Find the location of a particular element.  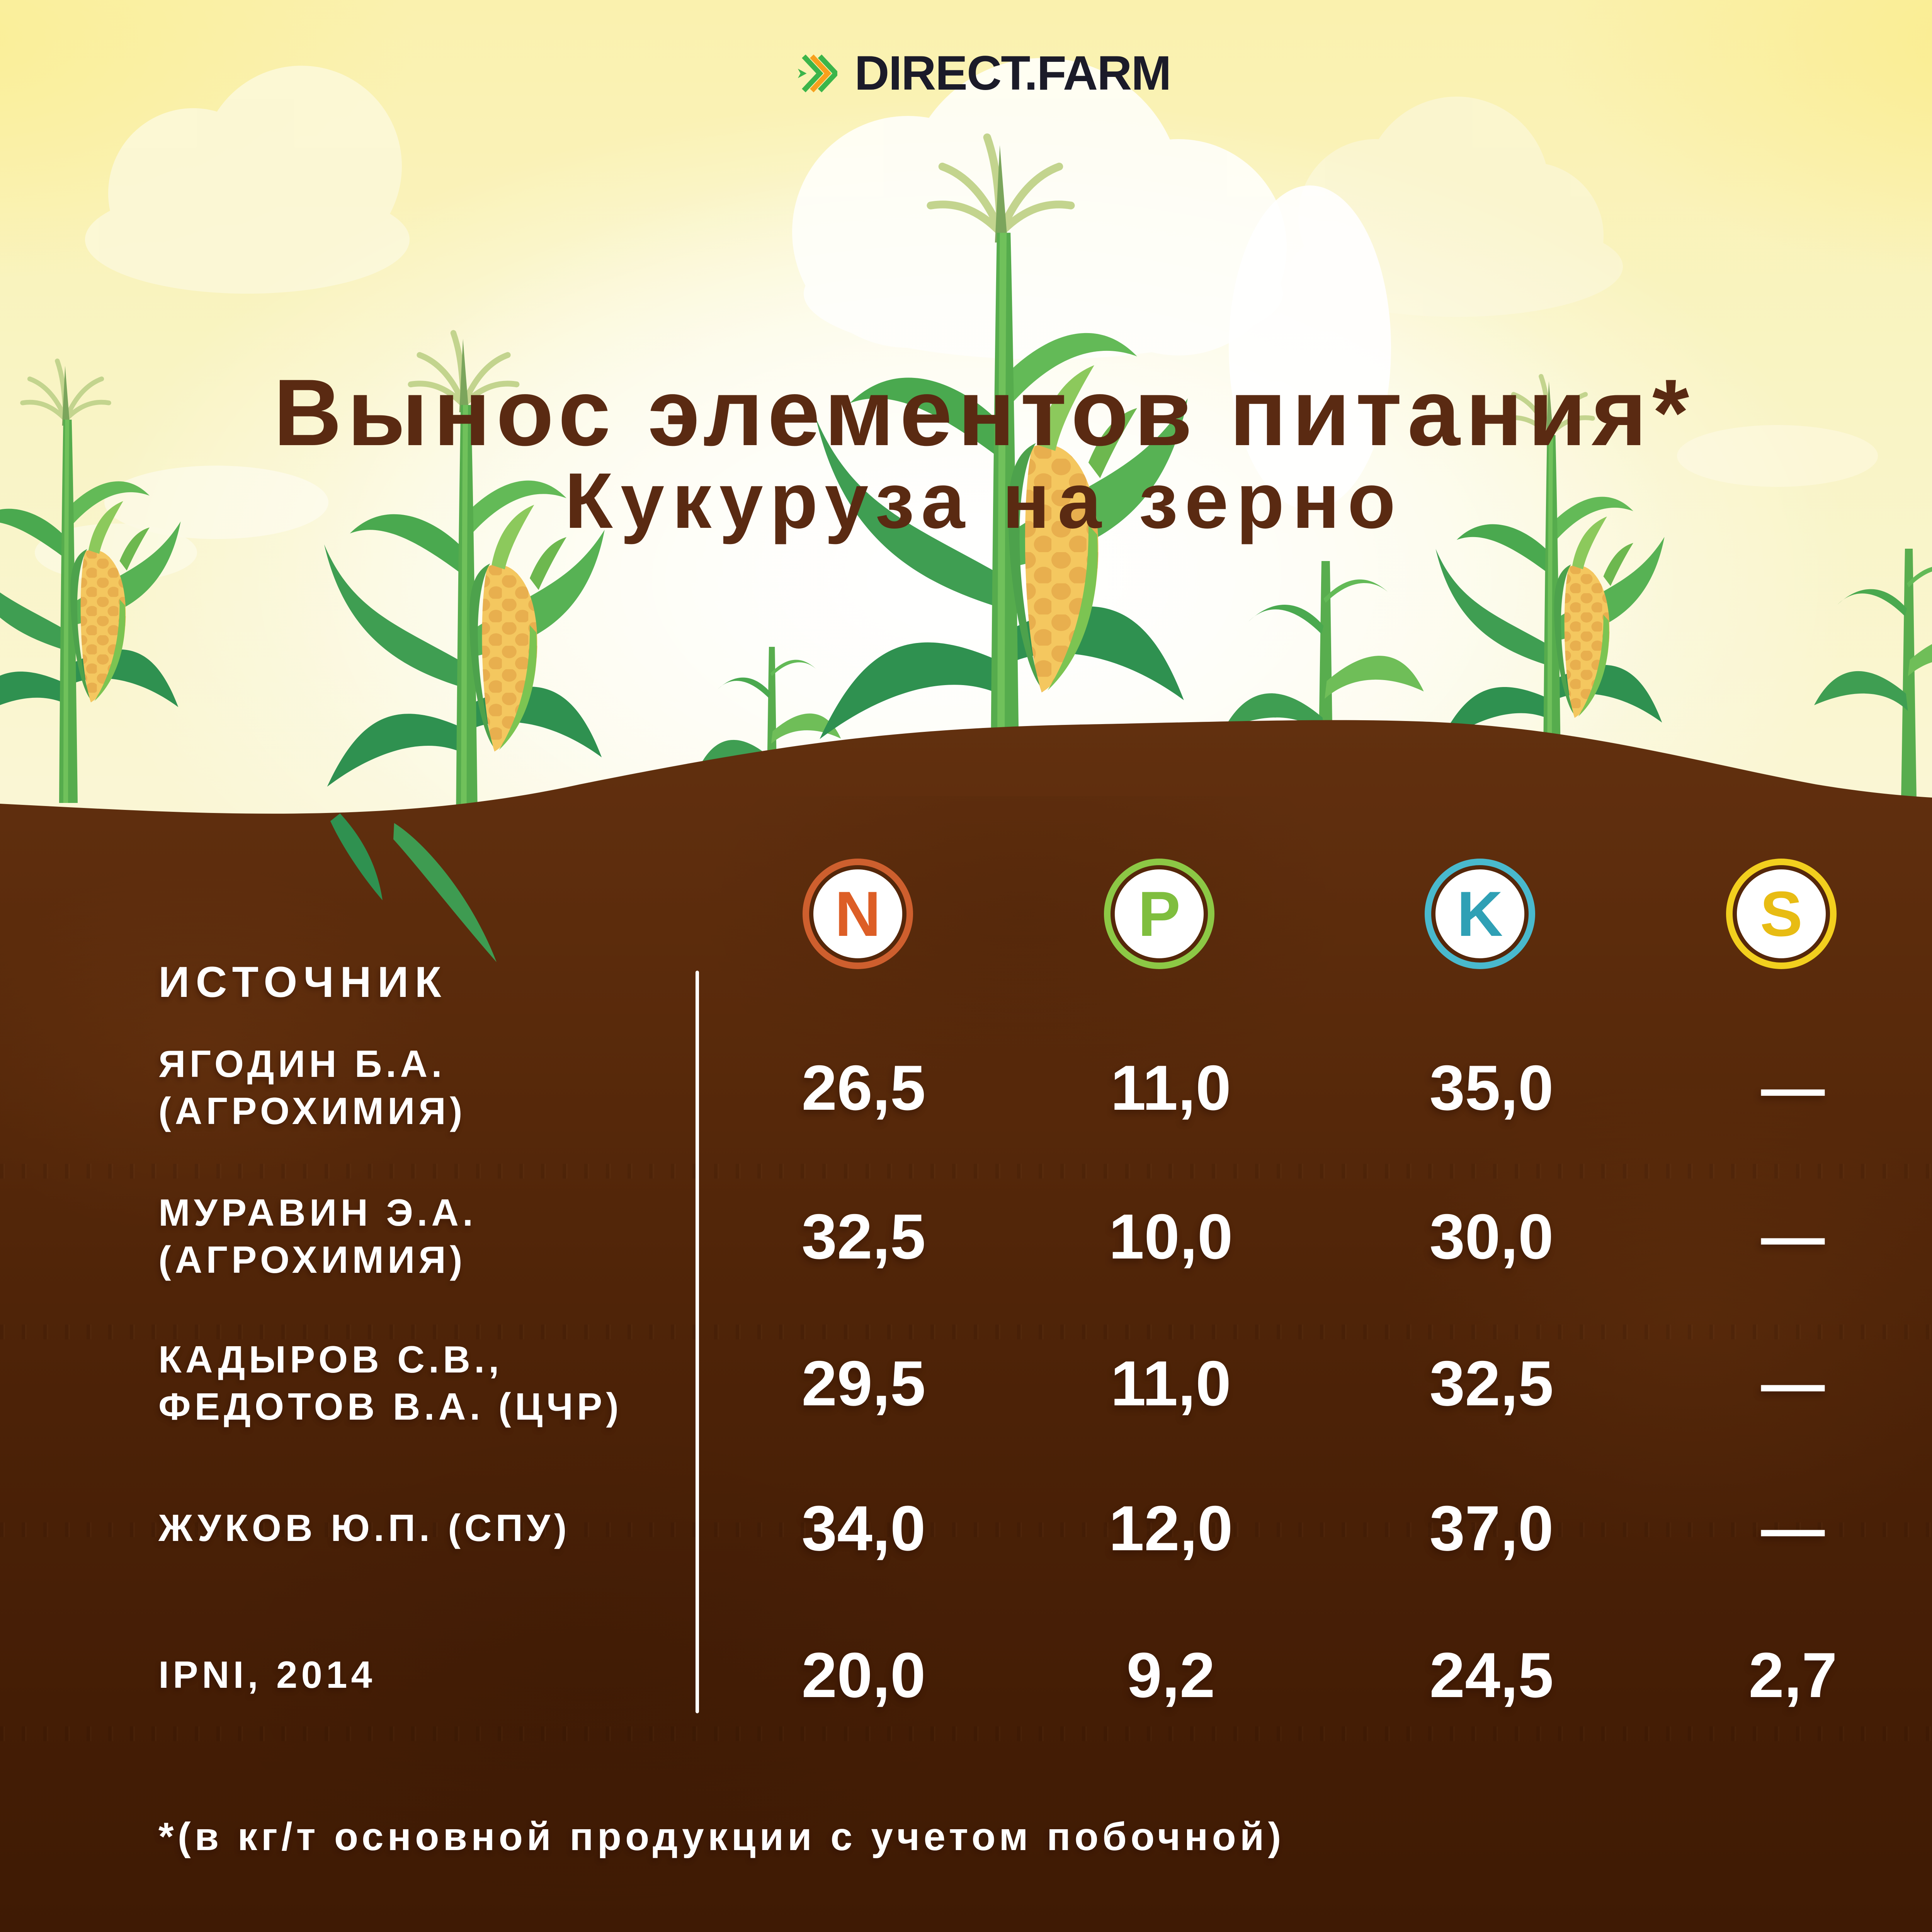

nutrient-symbol: K is located at coordinates (1480, 914).